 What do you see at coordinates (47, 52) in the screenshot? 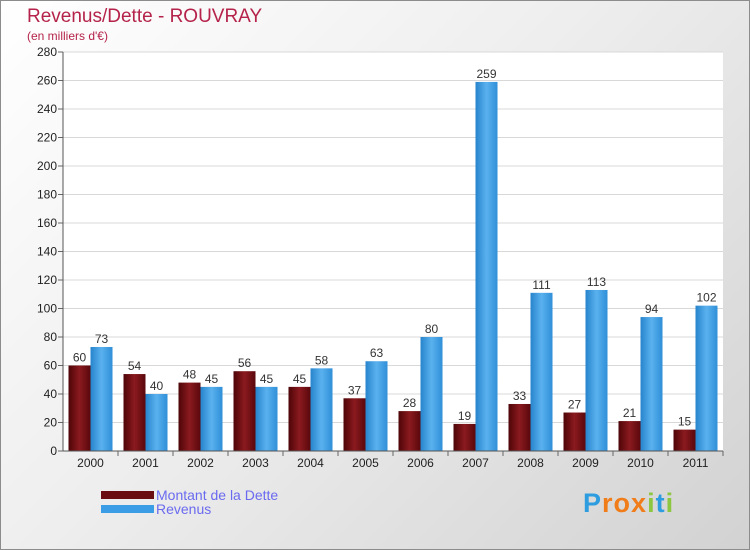
I see `y-tick-label: 280` at bounding box center [47, 52].